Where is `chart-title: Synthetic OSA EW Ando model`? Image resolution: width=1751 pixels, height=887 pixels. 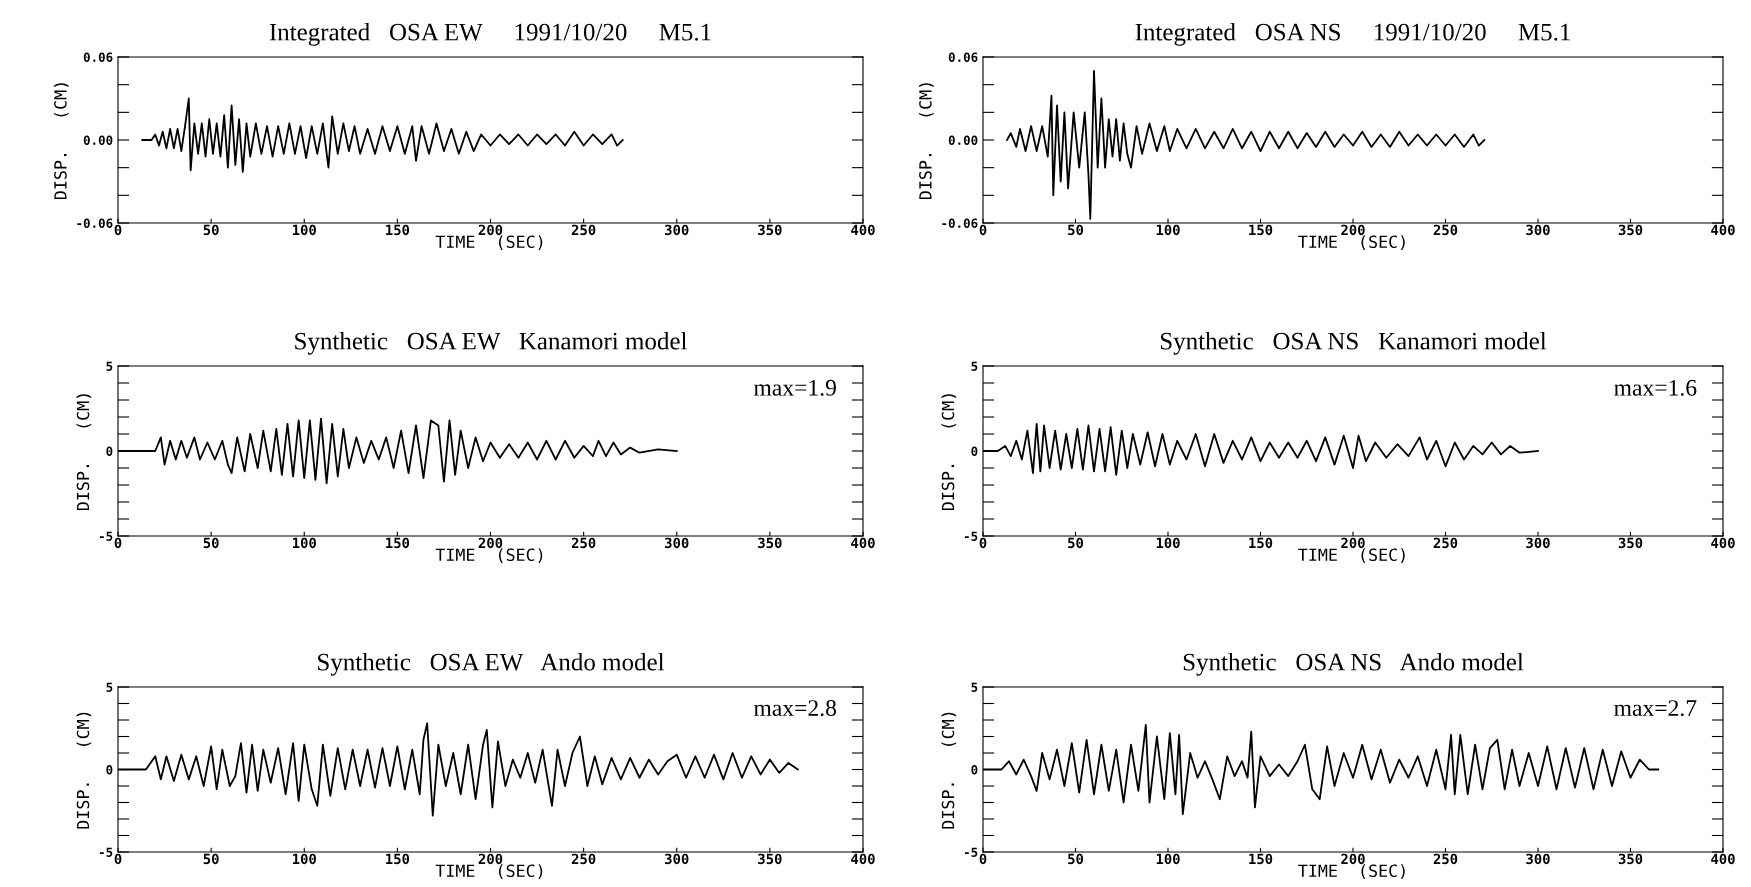 chart-title: Synthetic OSA EW Ando model is located at coordinates (491, 664).